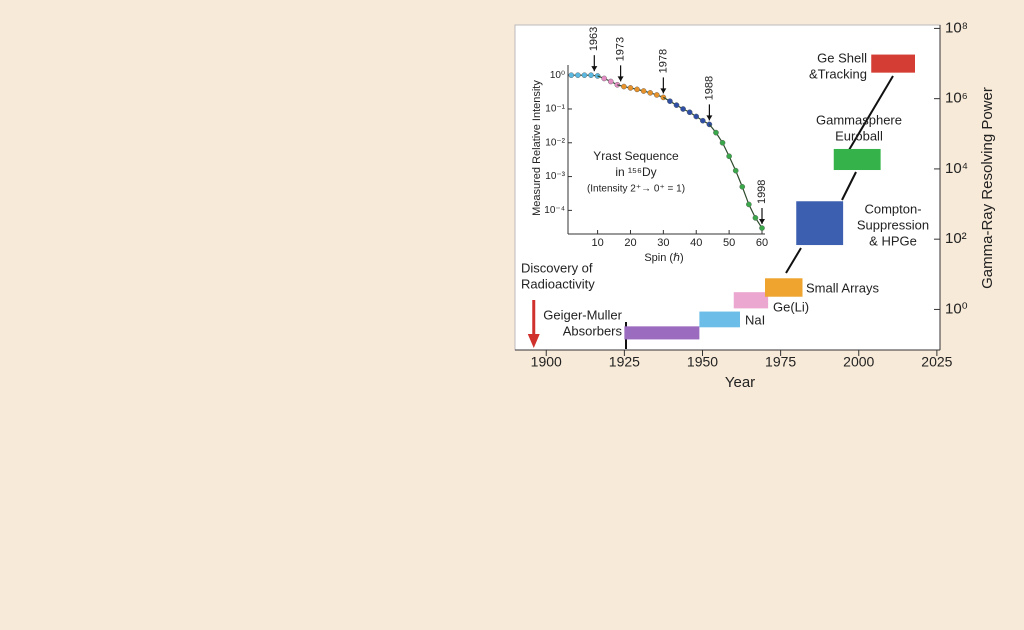 Image resolution: width=1024 pixels, height=630 pixels. What do you see at coordinates (956, 308) in the screenshot?
I see `y-tick-label: 10⁰` at bounding box center [956, 308].